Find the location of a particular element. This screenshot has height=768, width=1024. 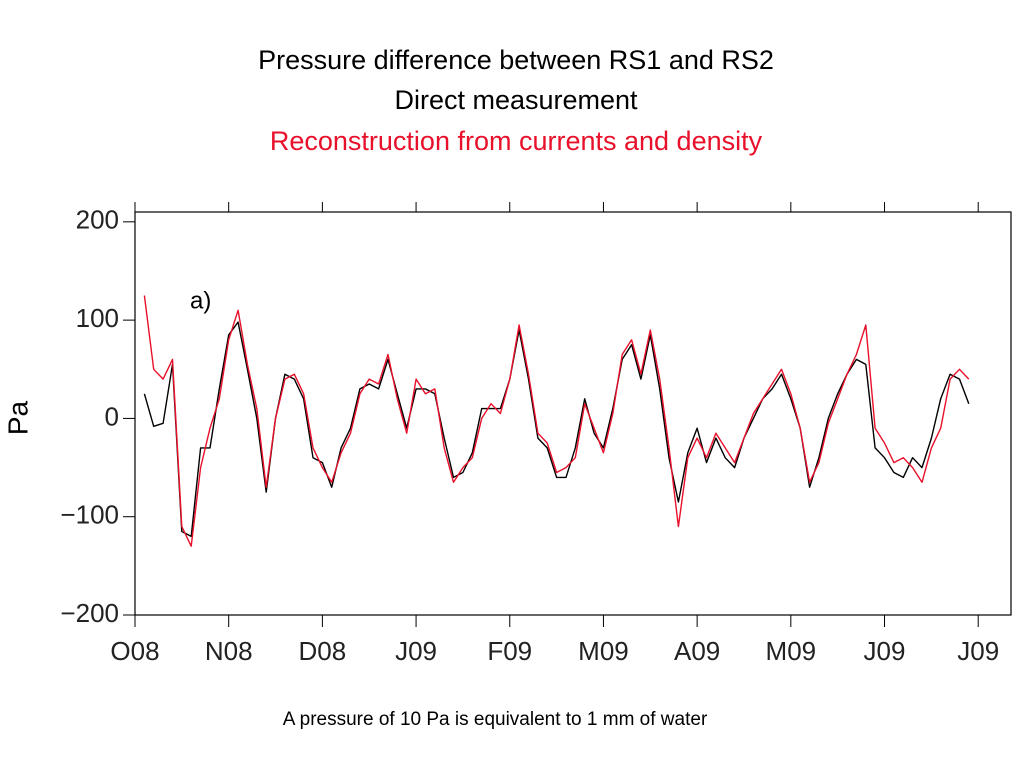

y-tick-label: −100 is located at coordinates (89, 515).